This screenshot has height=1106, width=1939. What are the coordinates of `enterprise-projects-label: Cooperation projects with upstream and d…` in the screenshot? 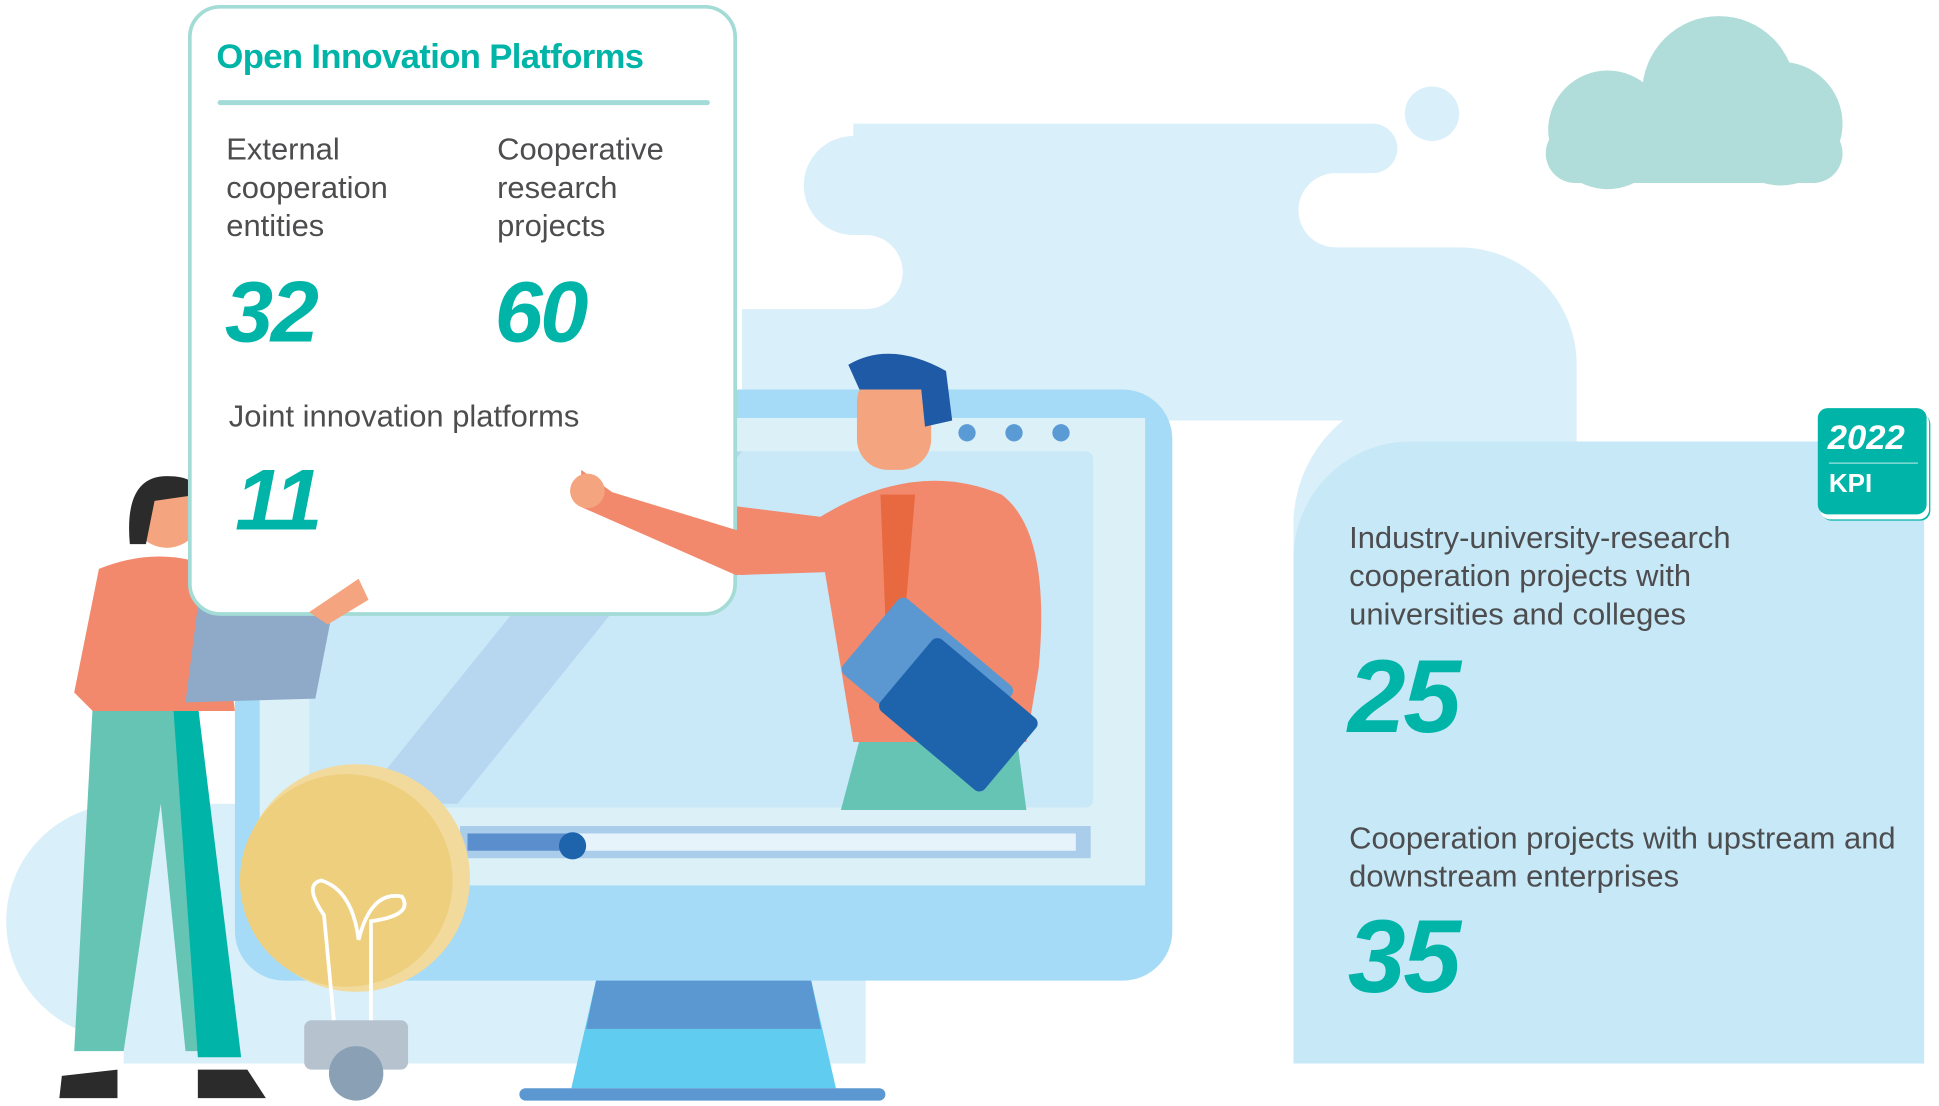 It's located at (1622, 858).